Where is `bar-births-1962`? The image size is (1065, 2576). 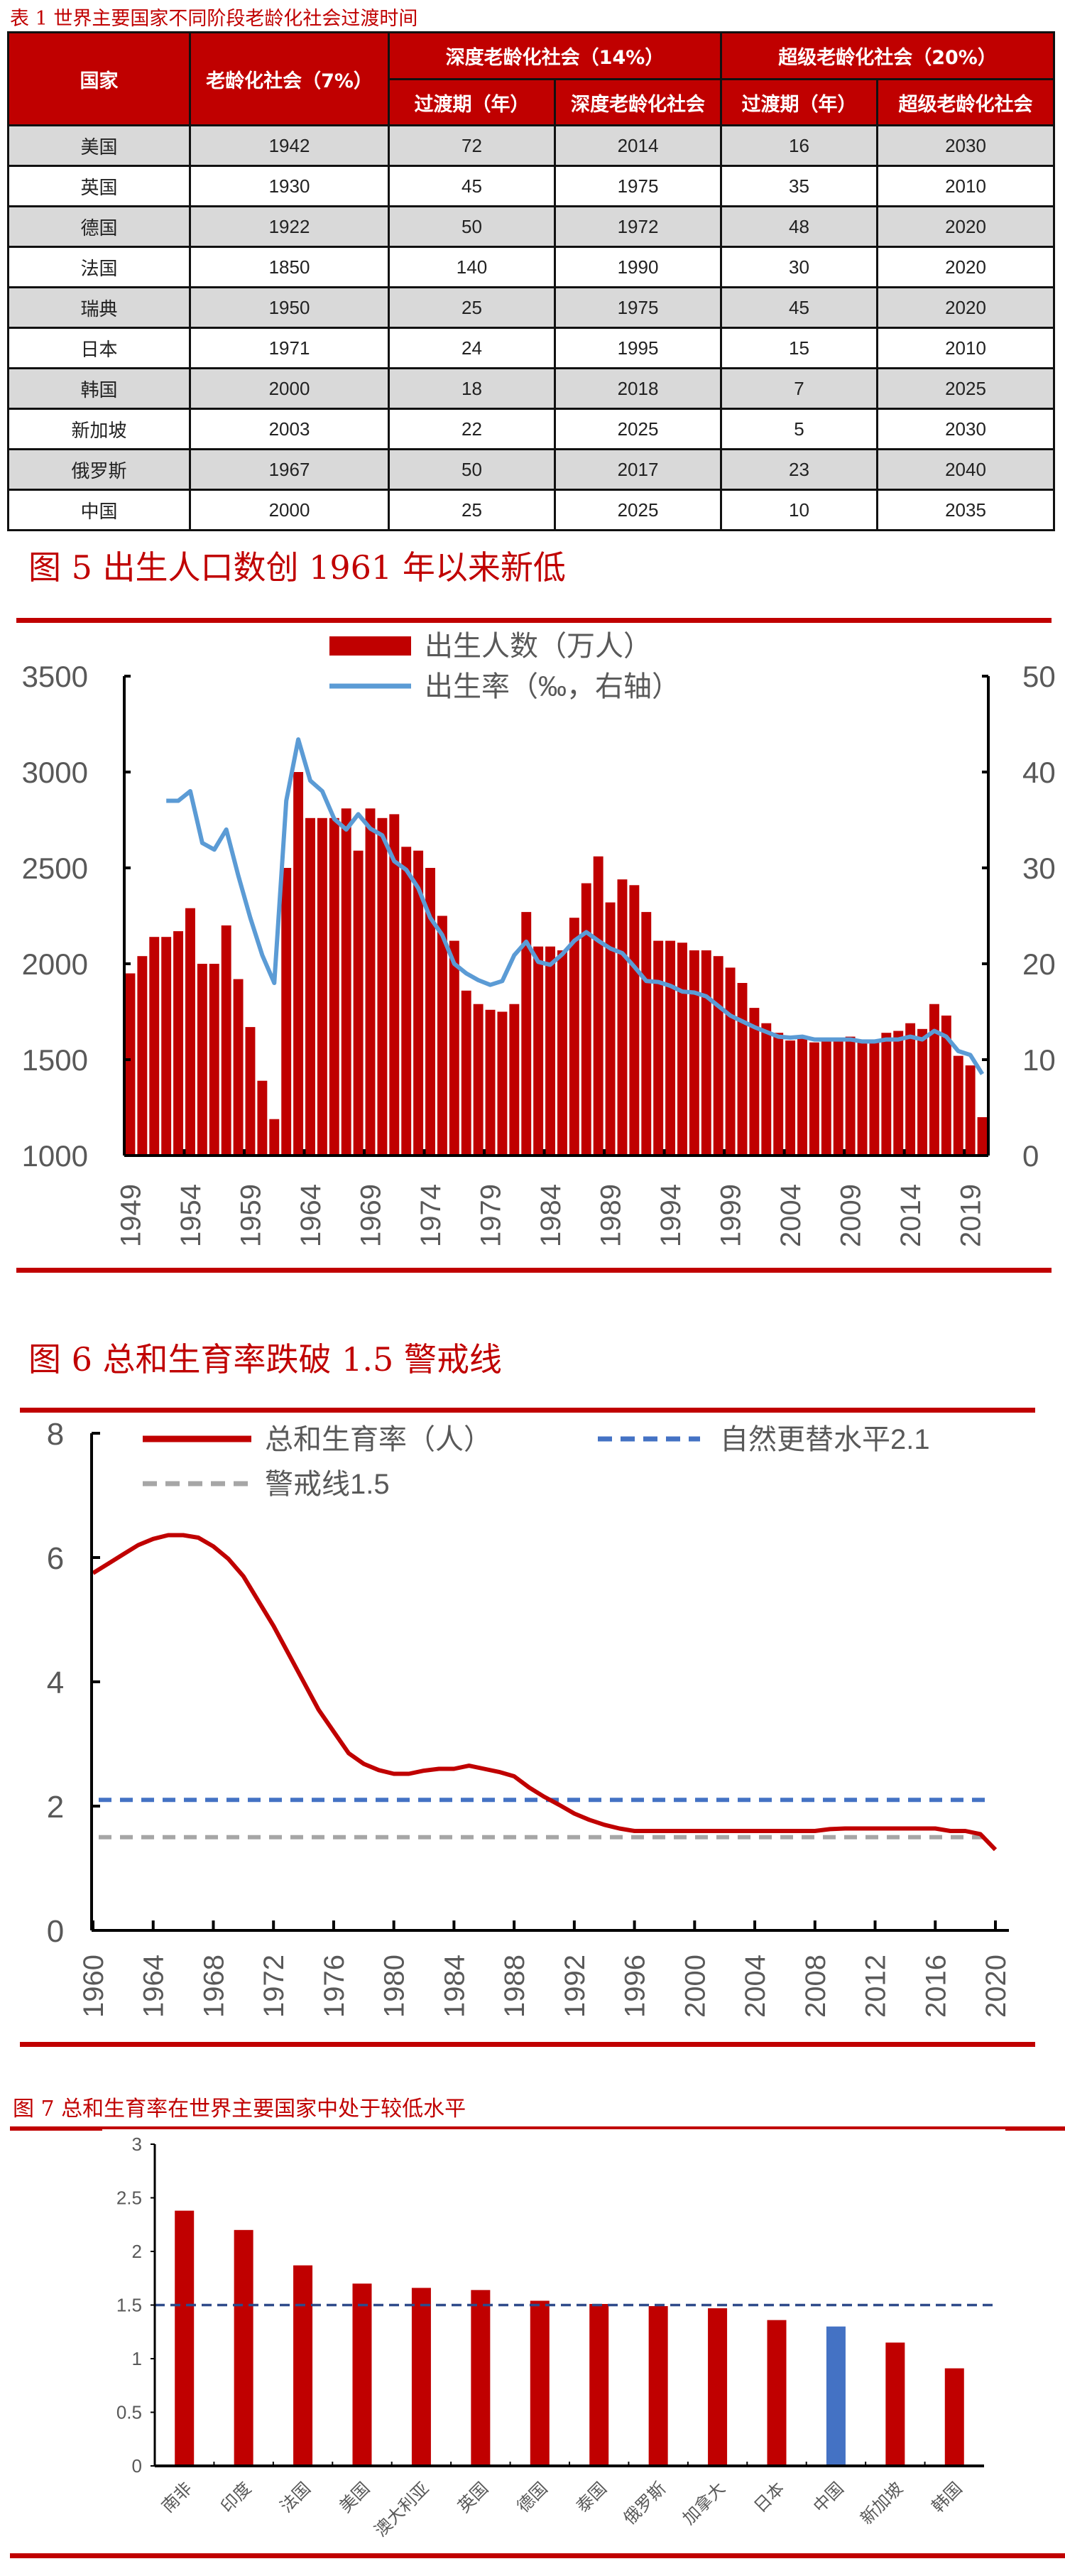 bar-births-1962 is located at coordinates (286, 1012).